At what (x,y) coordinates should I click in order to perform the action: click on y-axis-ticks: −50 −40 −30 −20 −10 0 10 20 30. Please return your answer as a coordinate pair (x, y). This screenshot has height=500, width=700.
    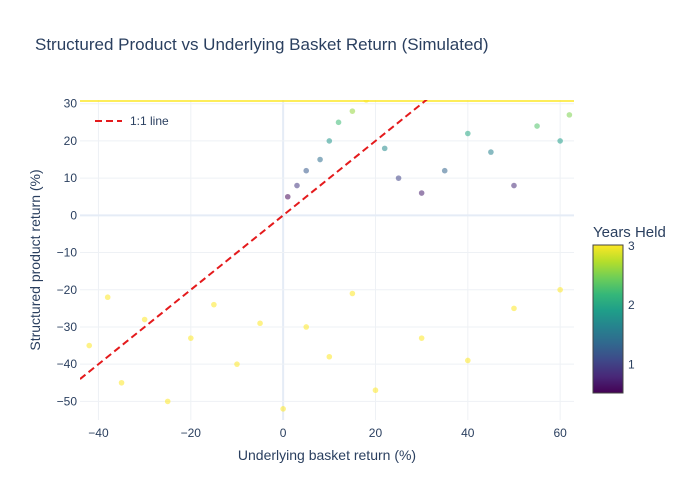
    Looking at the image, I should click on (67, 253).